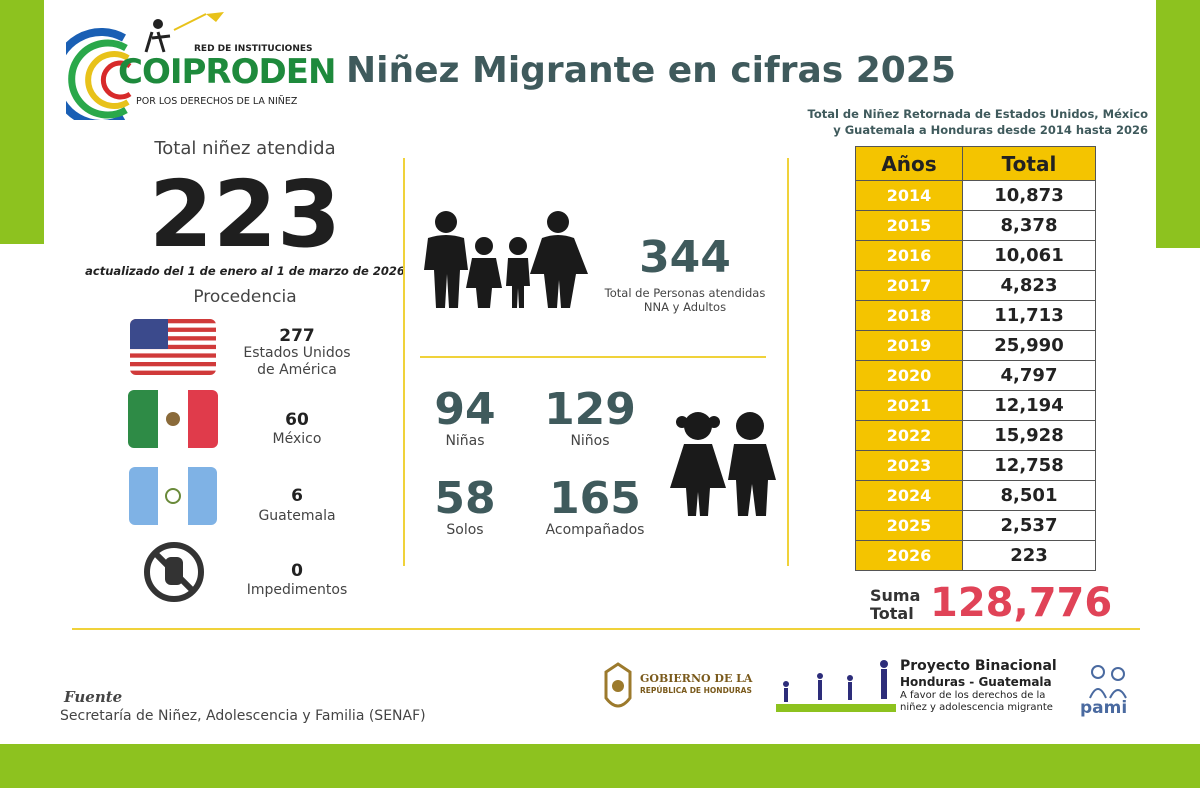  I want to click on year-row: 2017 4,823, so click(975, 285).